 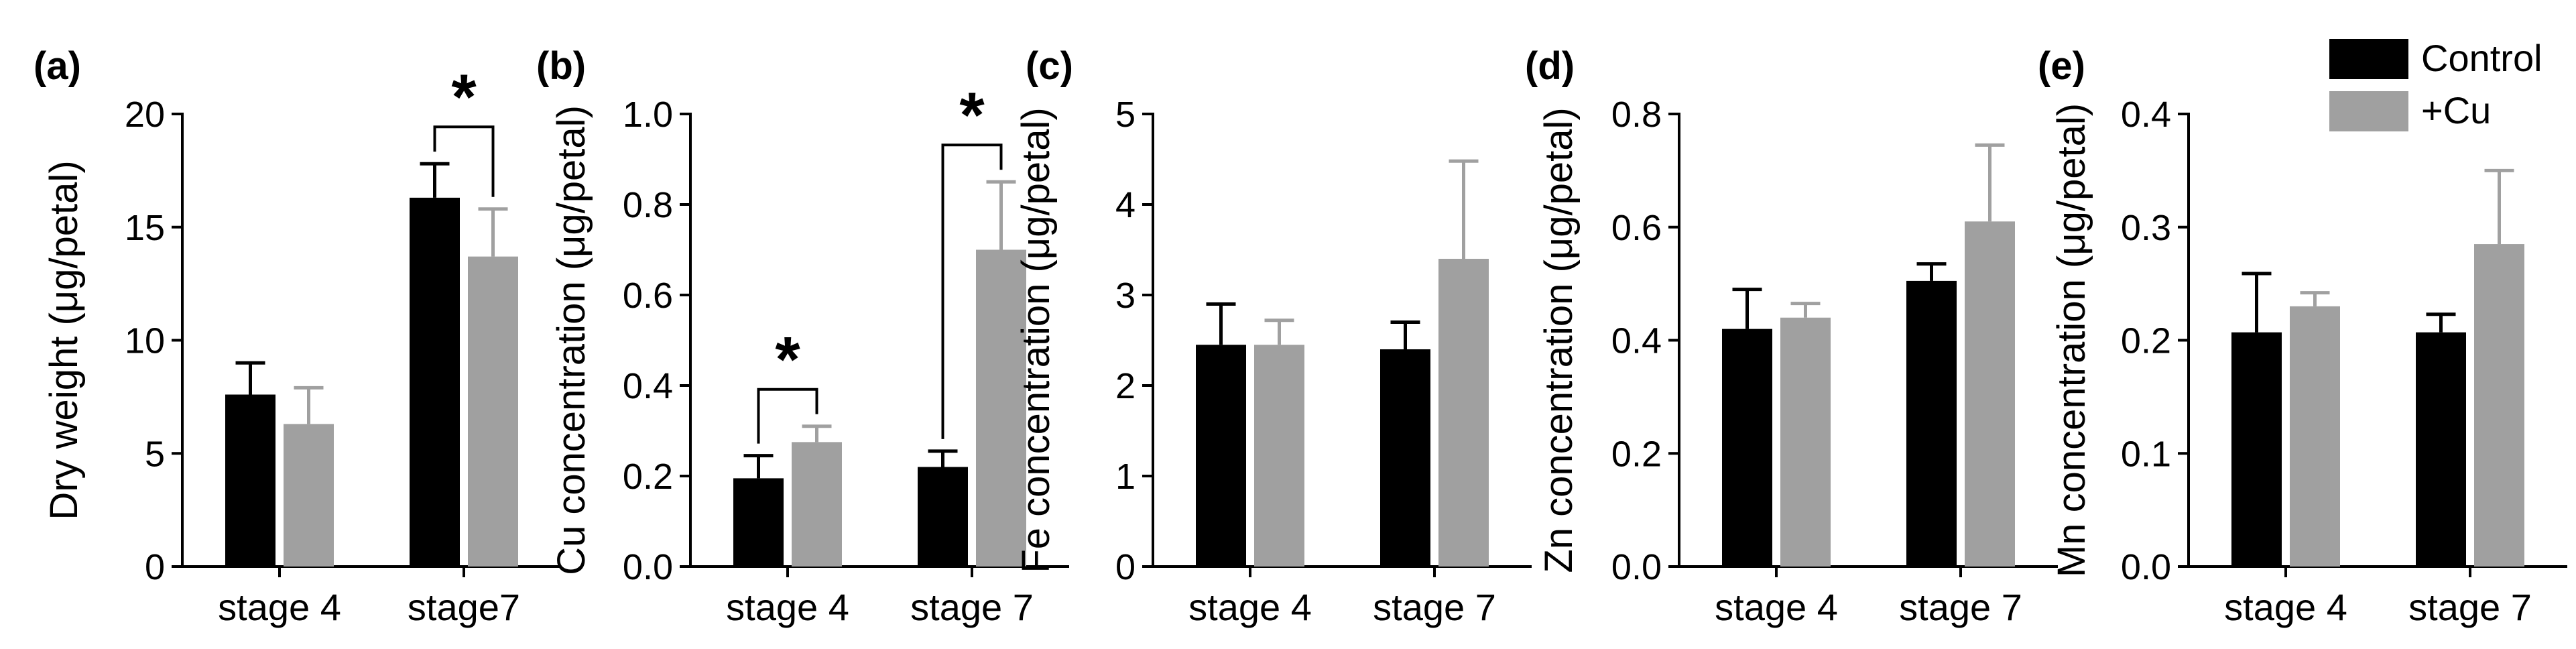 What do you see at coordinates (57, 66) in the screenshot?
I see `panel-label: (a)` at bounding box center [57, 66].